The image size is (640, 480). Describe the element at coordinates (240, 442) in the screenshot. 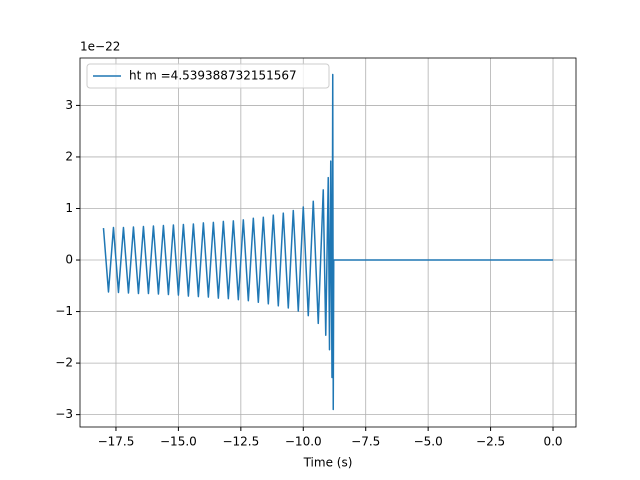

I see `x-tick-label: −12.5` at that location.